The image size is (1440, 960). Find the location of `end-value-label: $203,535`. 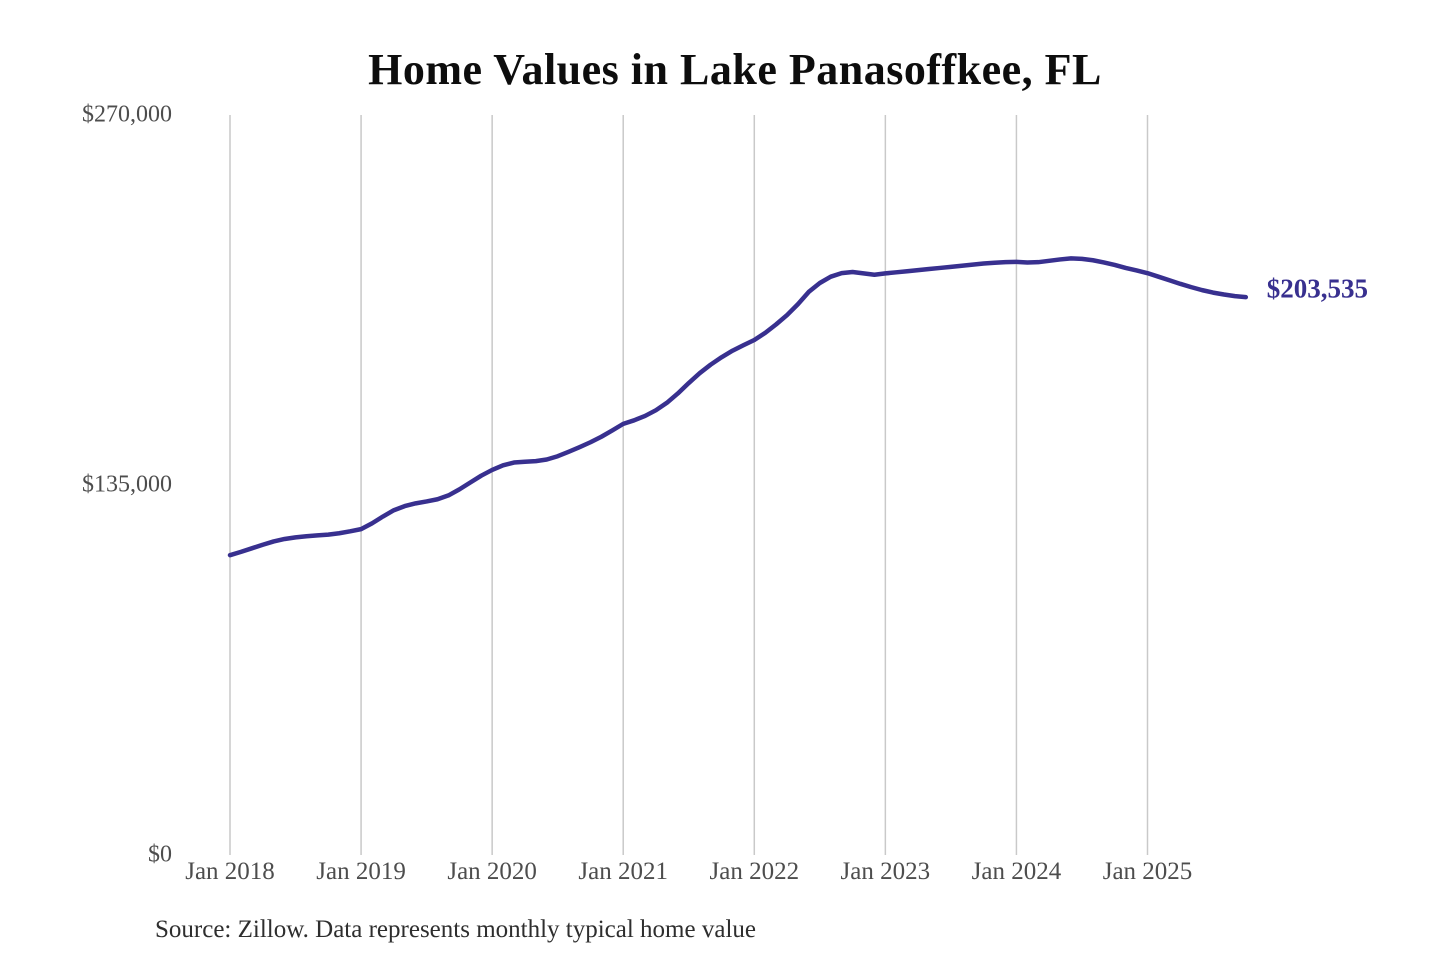

end-value-label: $203,535 is located at coordinates (1317, 288).